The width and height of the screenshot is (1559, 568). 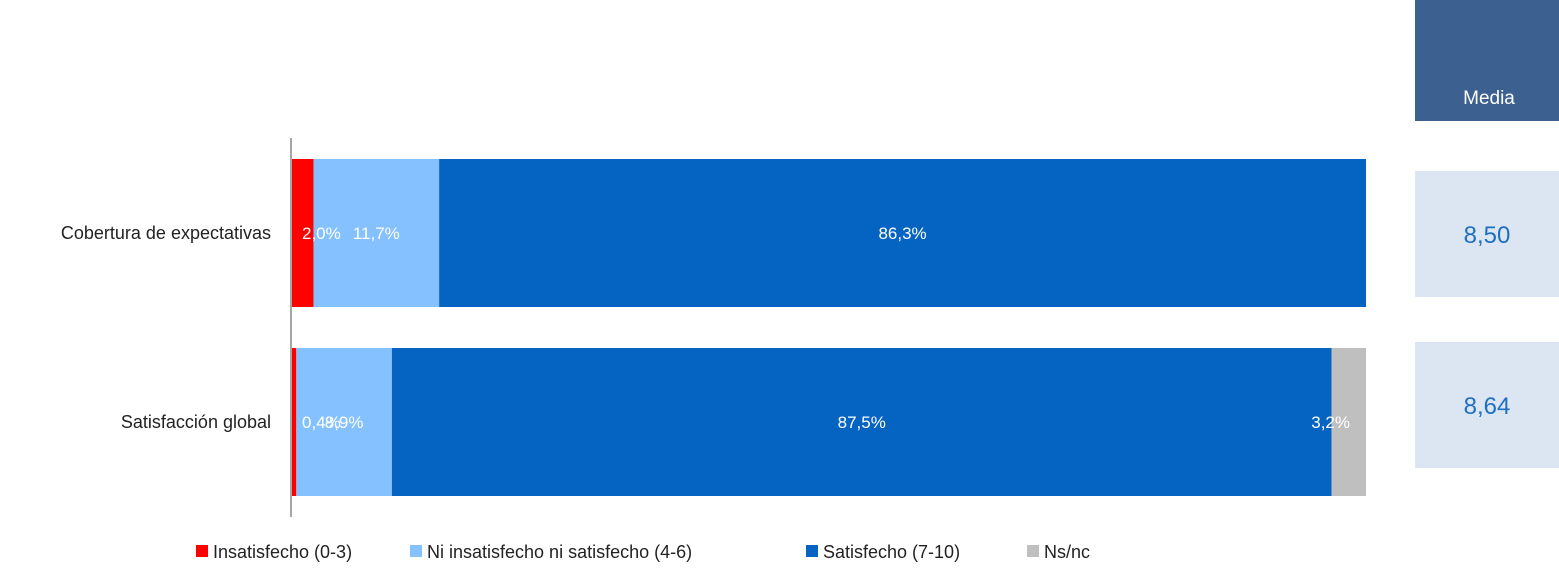 I want to click on media-value: 8,50, so click(x=1487, y=235).